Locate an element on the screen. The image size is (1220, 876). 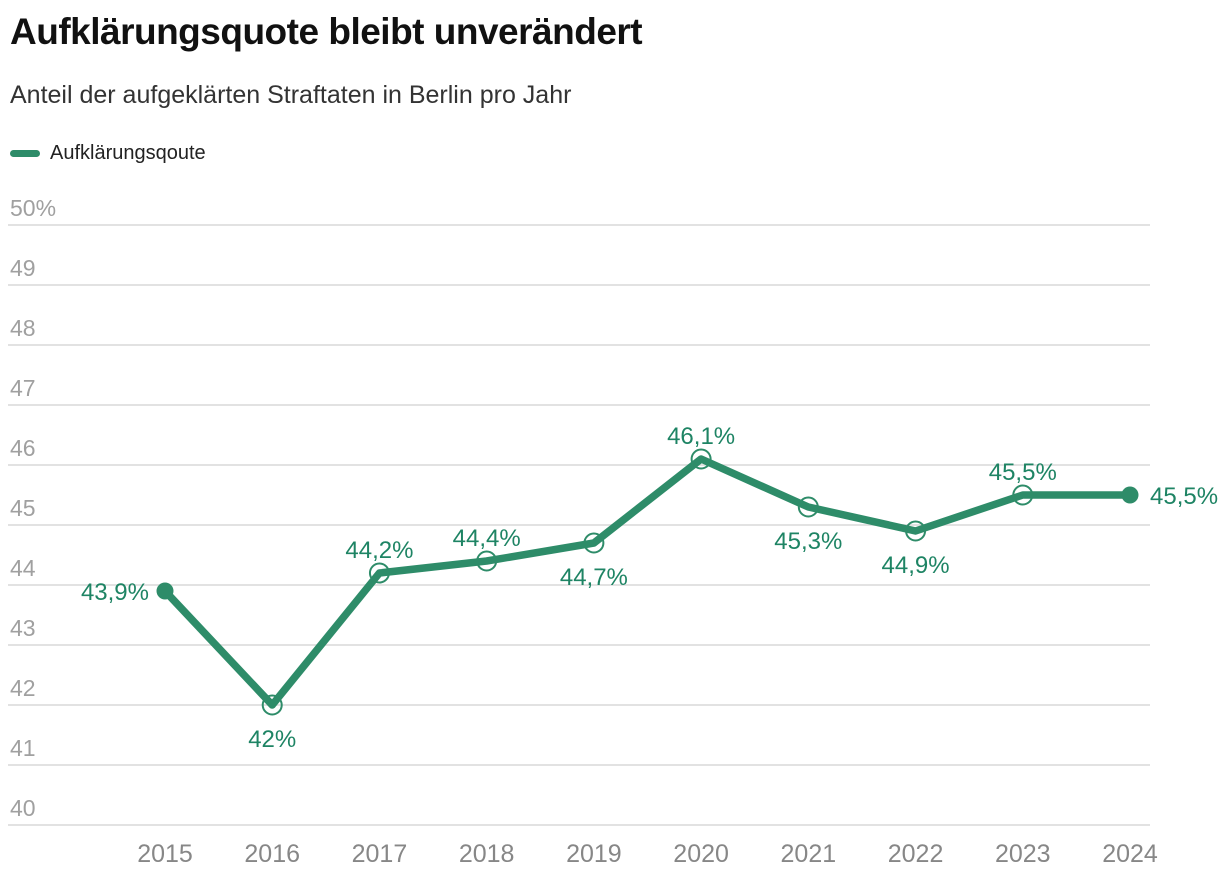
data-point-label: 43,9% is located at coordinates (115, 592).